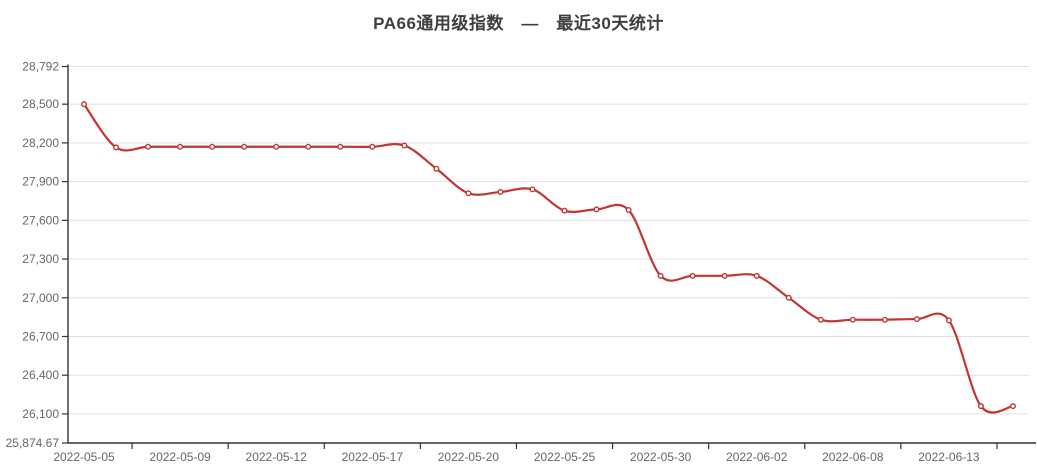 The width and height of the screenshot is (1037, 473). What do you see at coordinates (40, 259) in the screenshot?
I see `y-axis-tick-label: 27,300` at bounding box center [40, 259].